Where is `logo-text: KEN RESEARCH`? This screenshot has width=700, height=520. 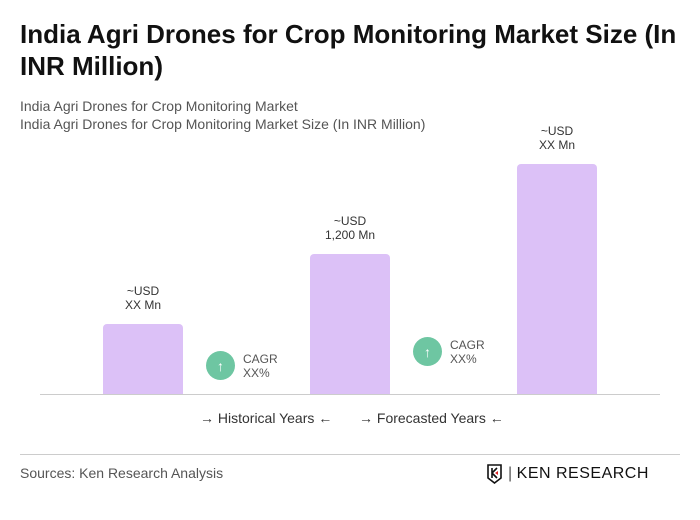 logo-text: KEN RESEARCH is located at coordinates (582, 473).